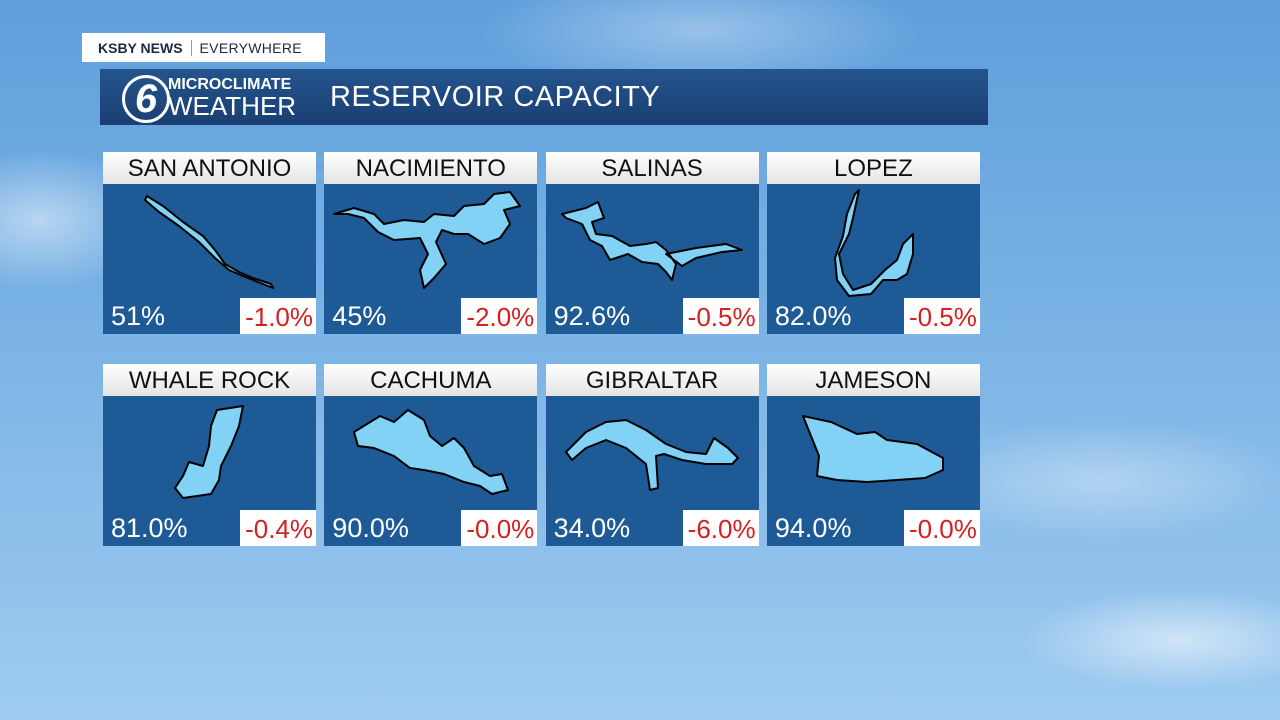 This screenshot has height=720, width=1280. I want to click on tagline: EVERYWHERE, so click(246, 47).